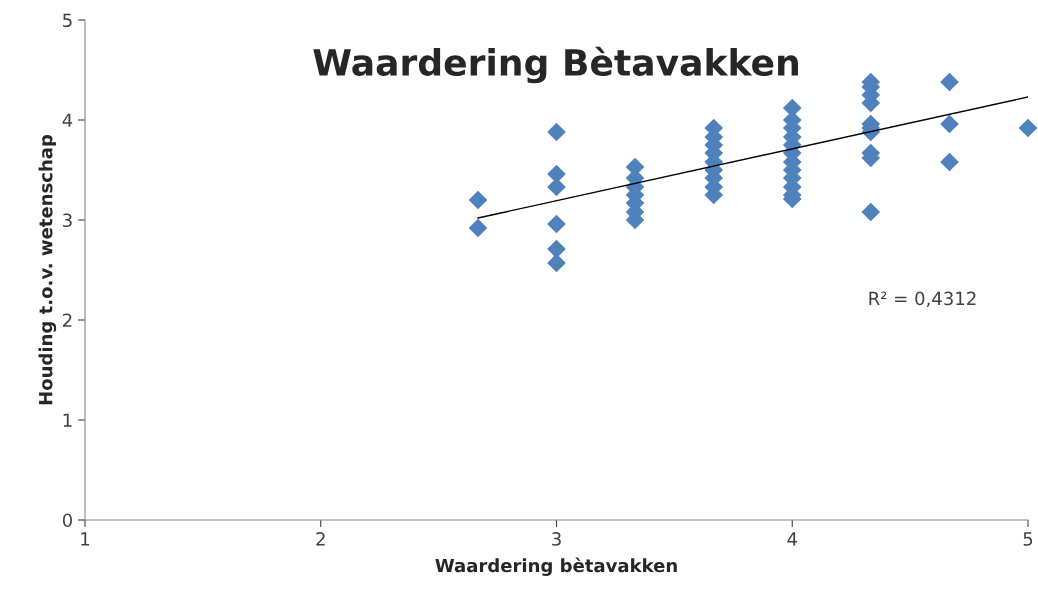 The width and height of the screenshot is (1038, 607). Describe the element at coordinates (67, 320) in the screenshot. I see `y-tick-label: 2` at that location.